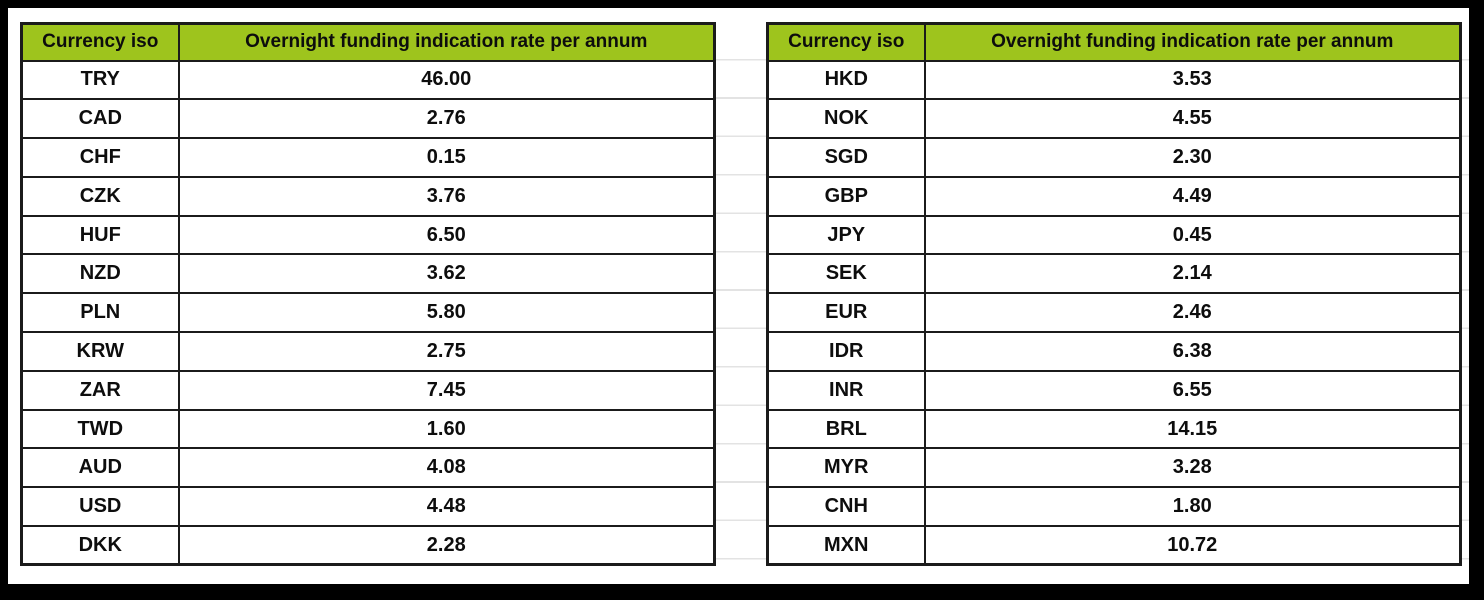  I want to click on table-row: CZK 3.76, so click(368, 196).